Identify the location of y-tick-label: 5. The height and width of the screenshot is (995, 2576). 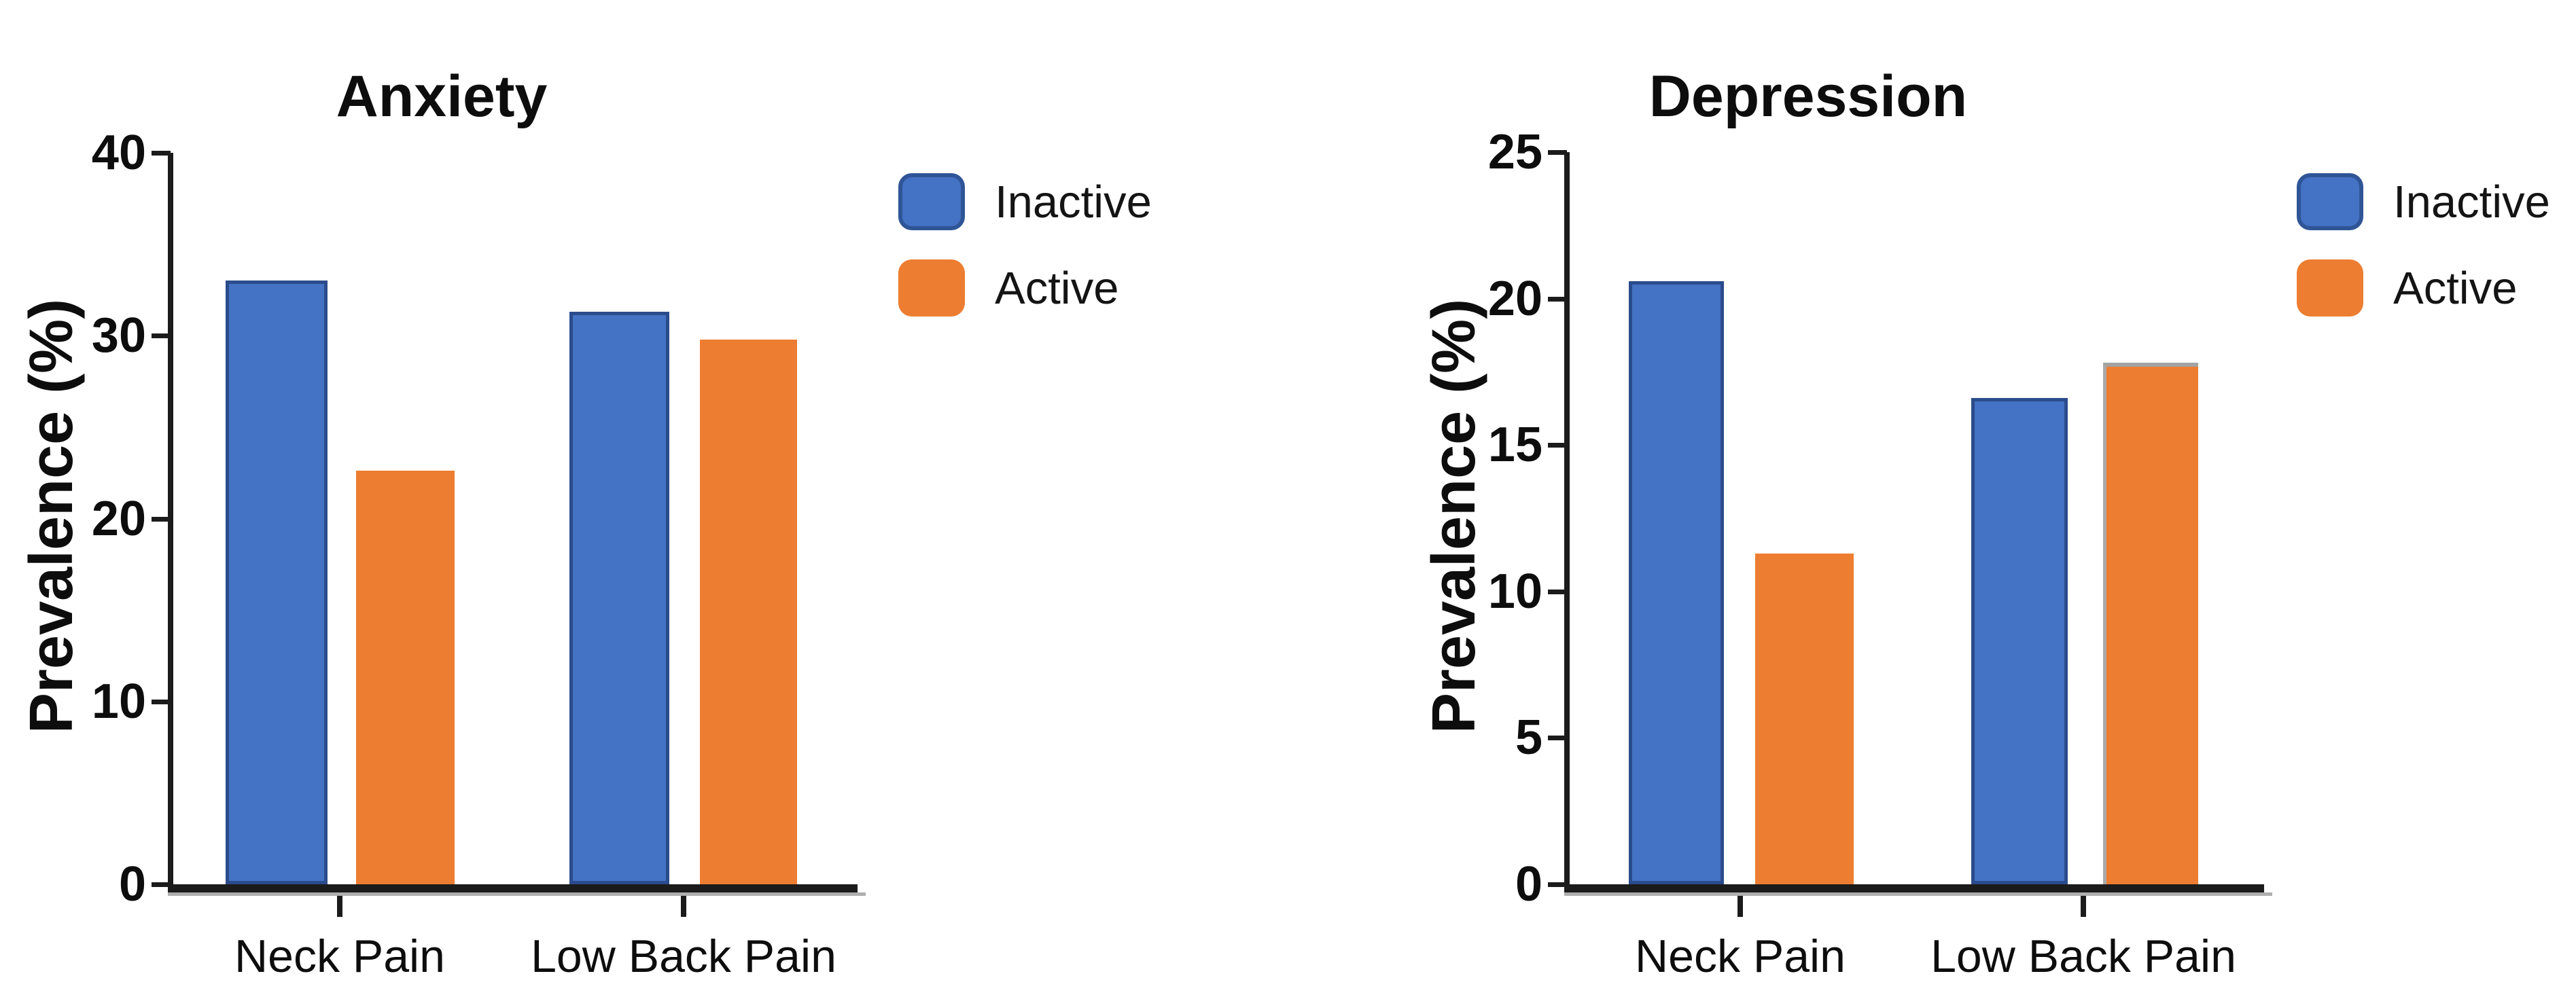
(1528, 738).